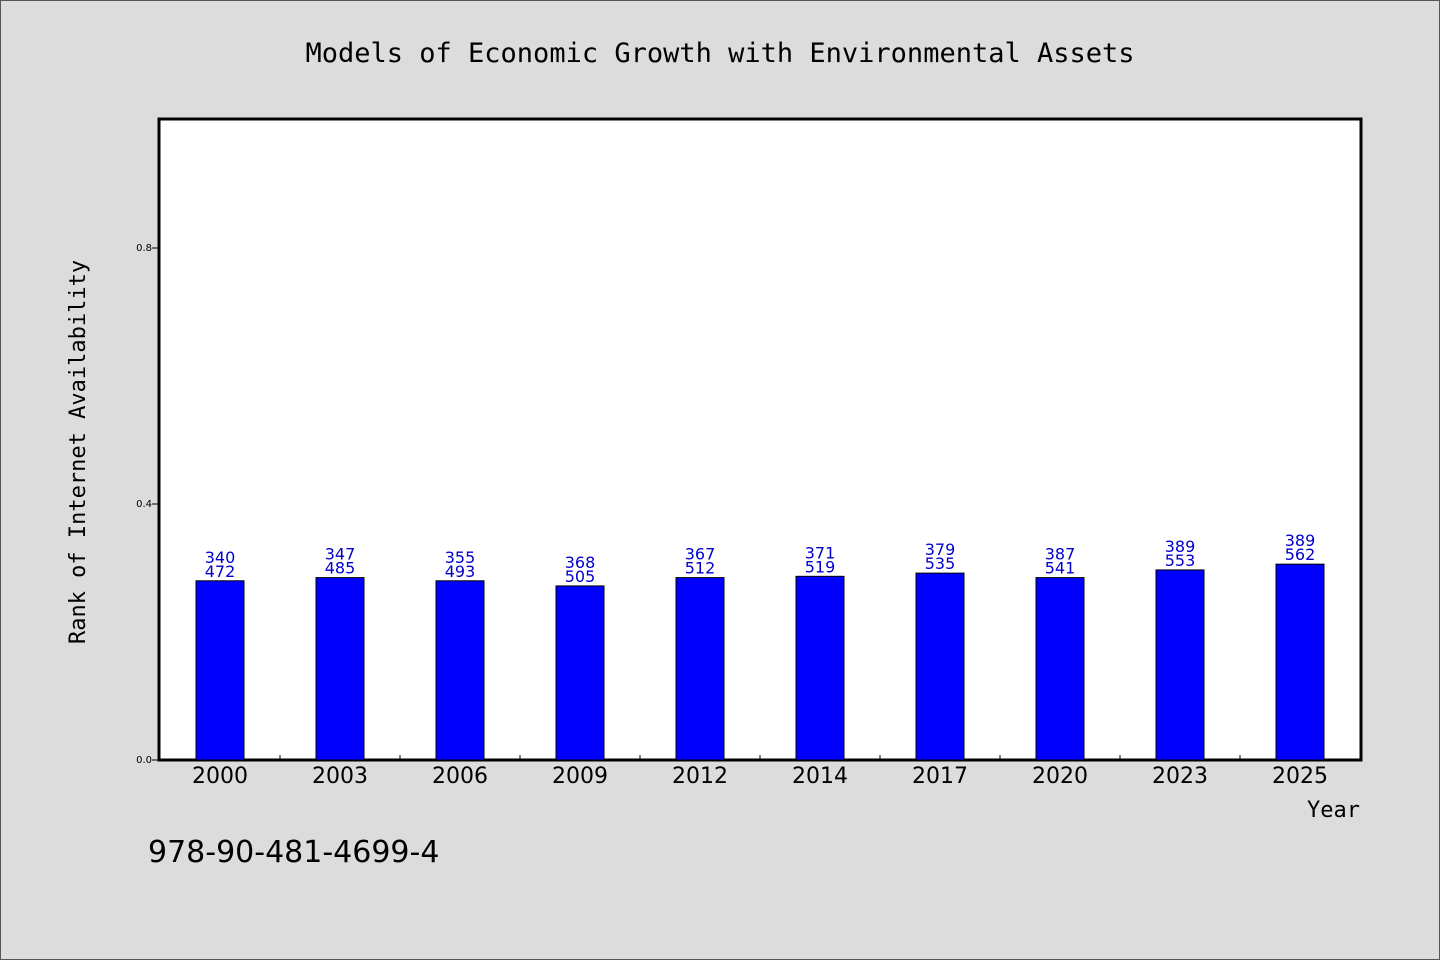 This screenshot has height=960, width=1440. I want to click on data-label-top: 371, so click(820, 552).